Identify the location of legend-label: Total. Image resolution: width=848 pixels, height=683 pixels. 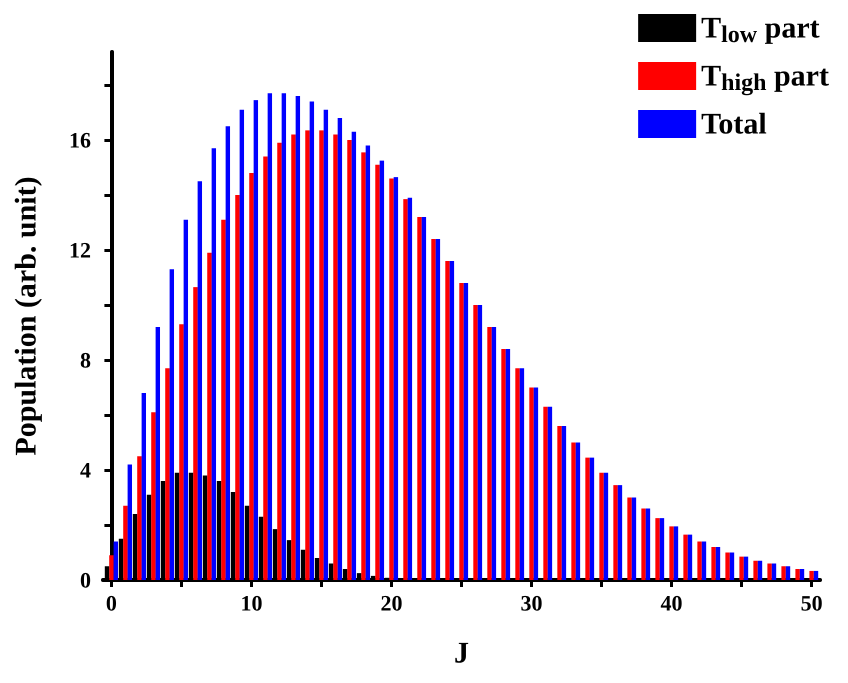
(734, 124).